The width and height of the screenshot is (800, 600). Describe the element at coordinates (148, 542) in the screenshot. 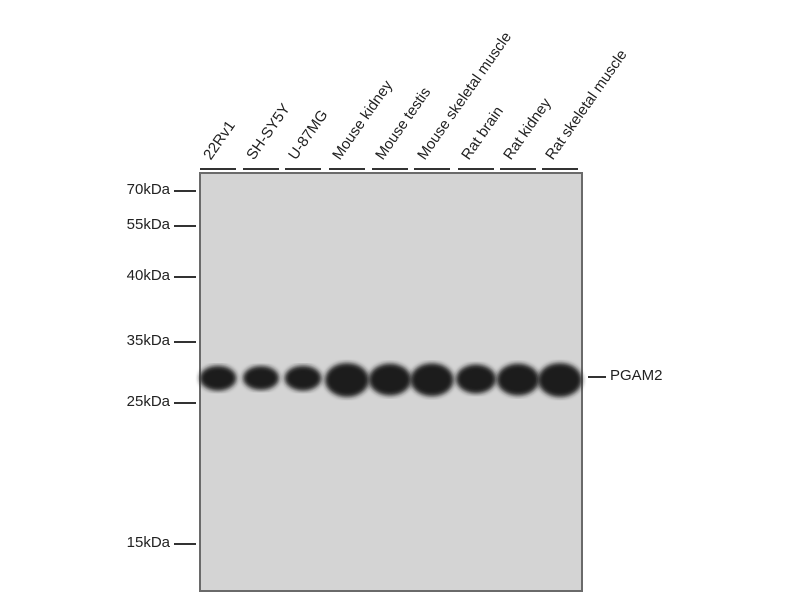

I see `marker-label: 15kDa` at that location.